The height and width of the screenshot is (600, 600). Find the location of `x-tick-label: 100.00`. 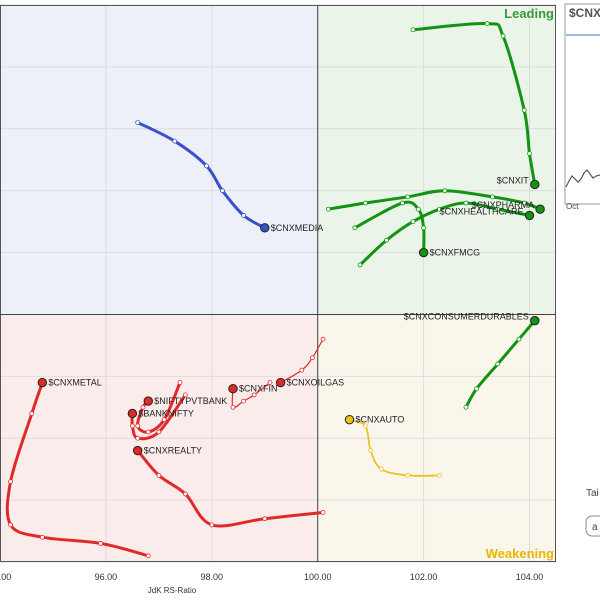

x-tick-label: 100.00 is located at coordinates (318, 577).